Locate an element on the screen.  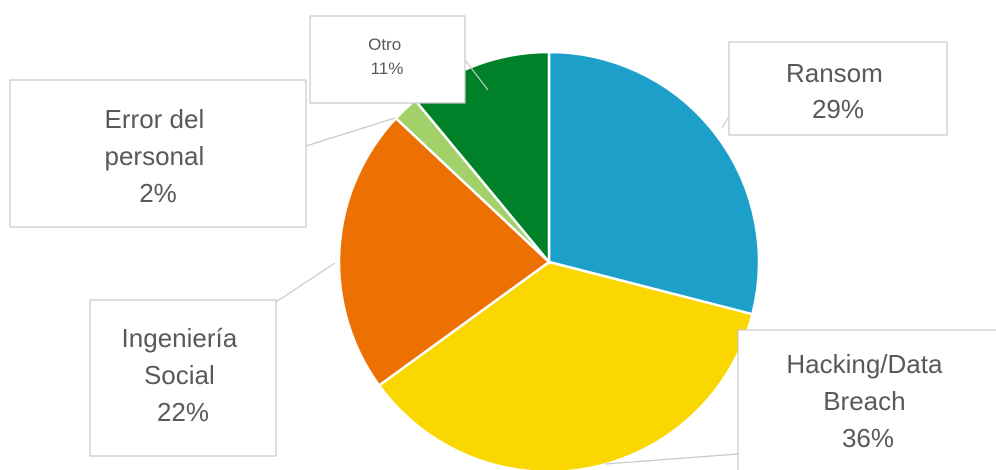
callout-otro is located at coordinates (387, 59).